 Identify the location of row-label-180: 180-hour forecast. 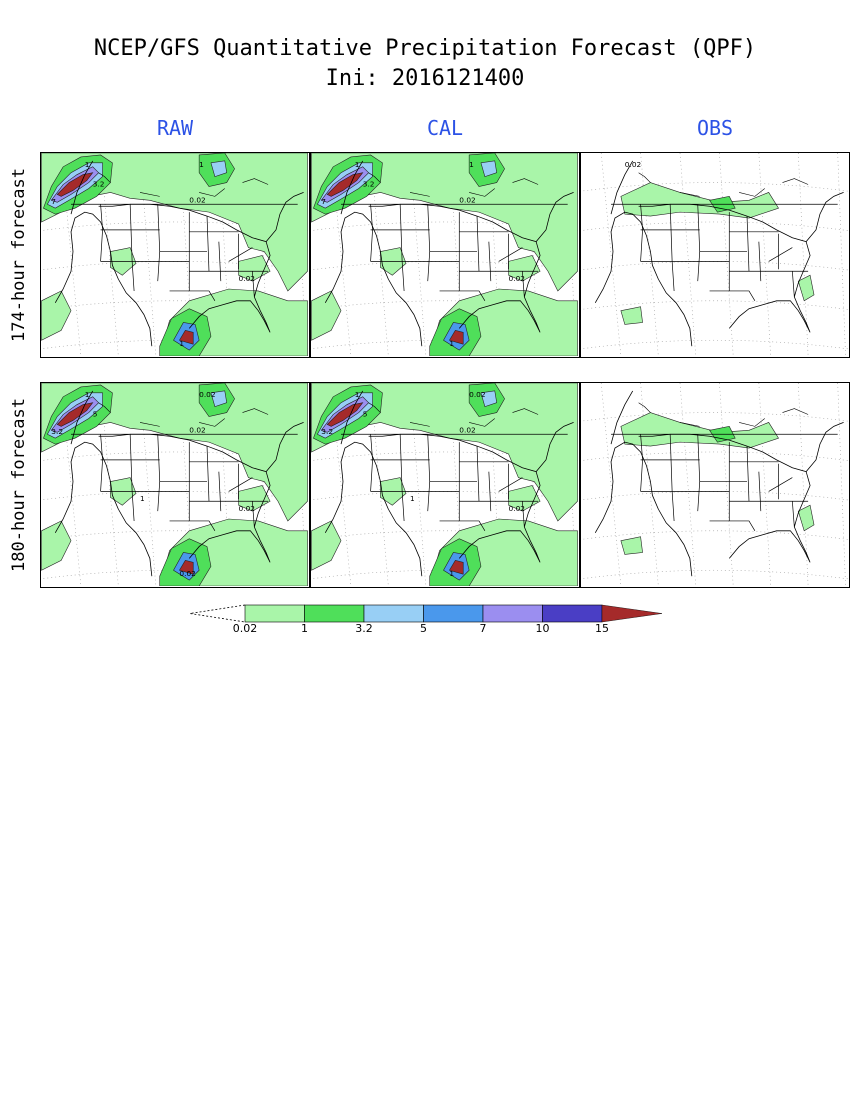
(19, 485).